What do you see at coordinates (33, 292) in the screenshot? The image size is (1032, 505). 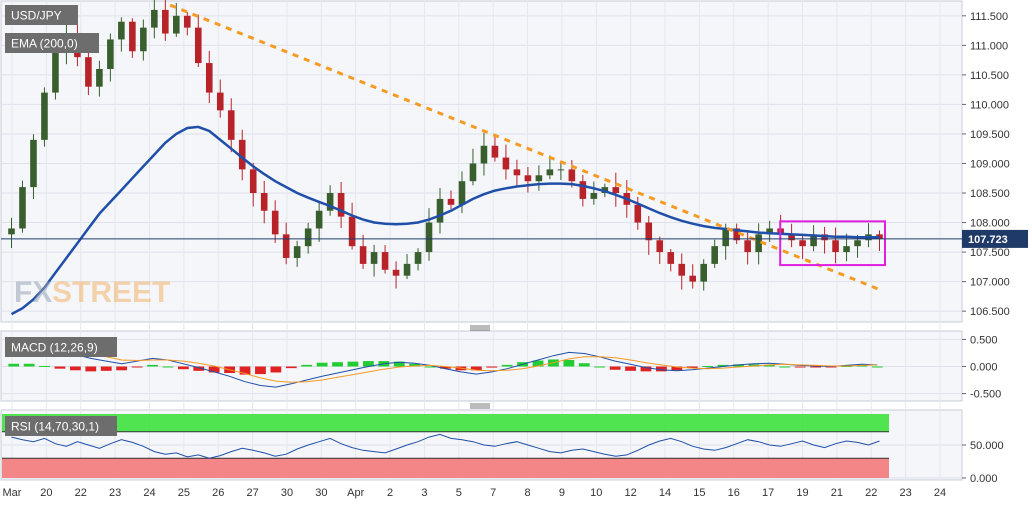 I see `logo-fx: FX` at bounding box center [33, 292].